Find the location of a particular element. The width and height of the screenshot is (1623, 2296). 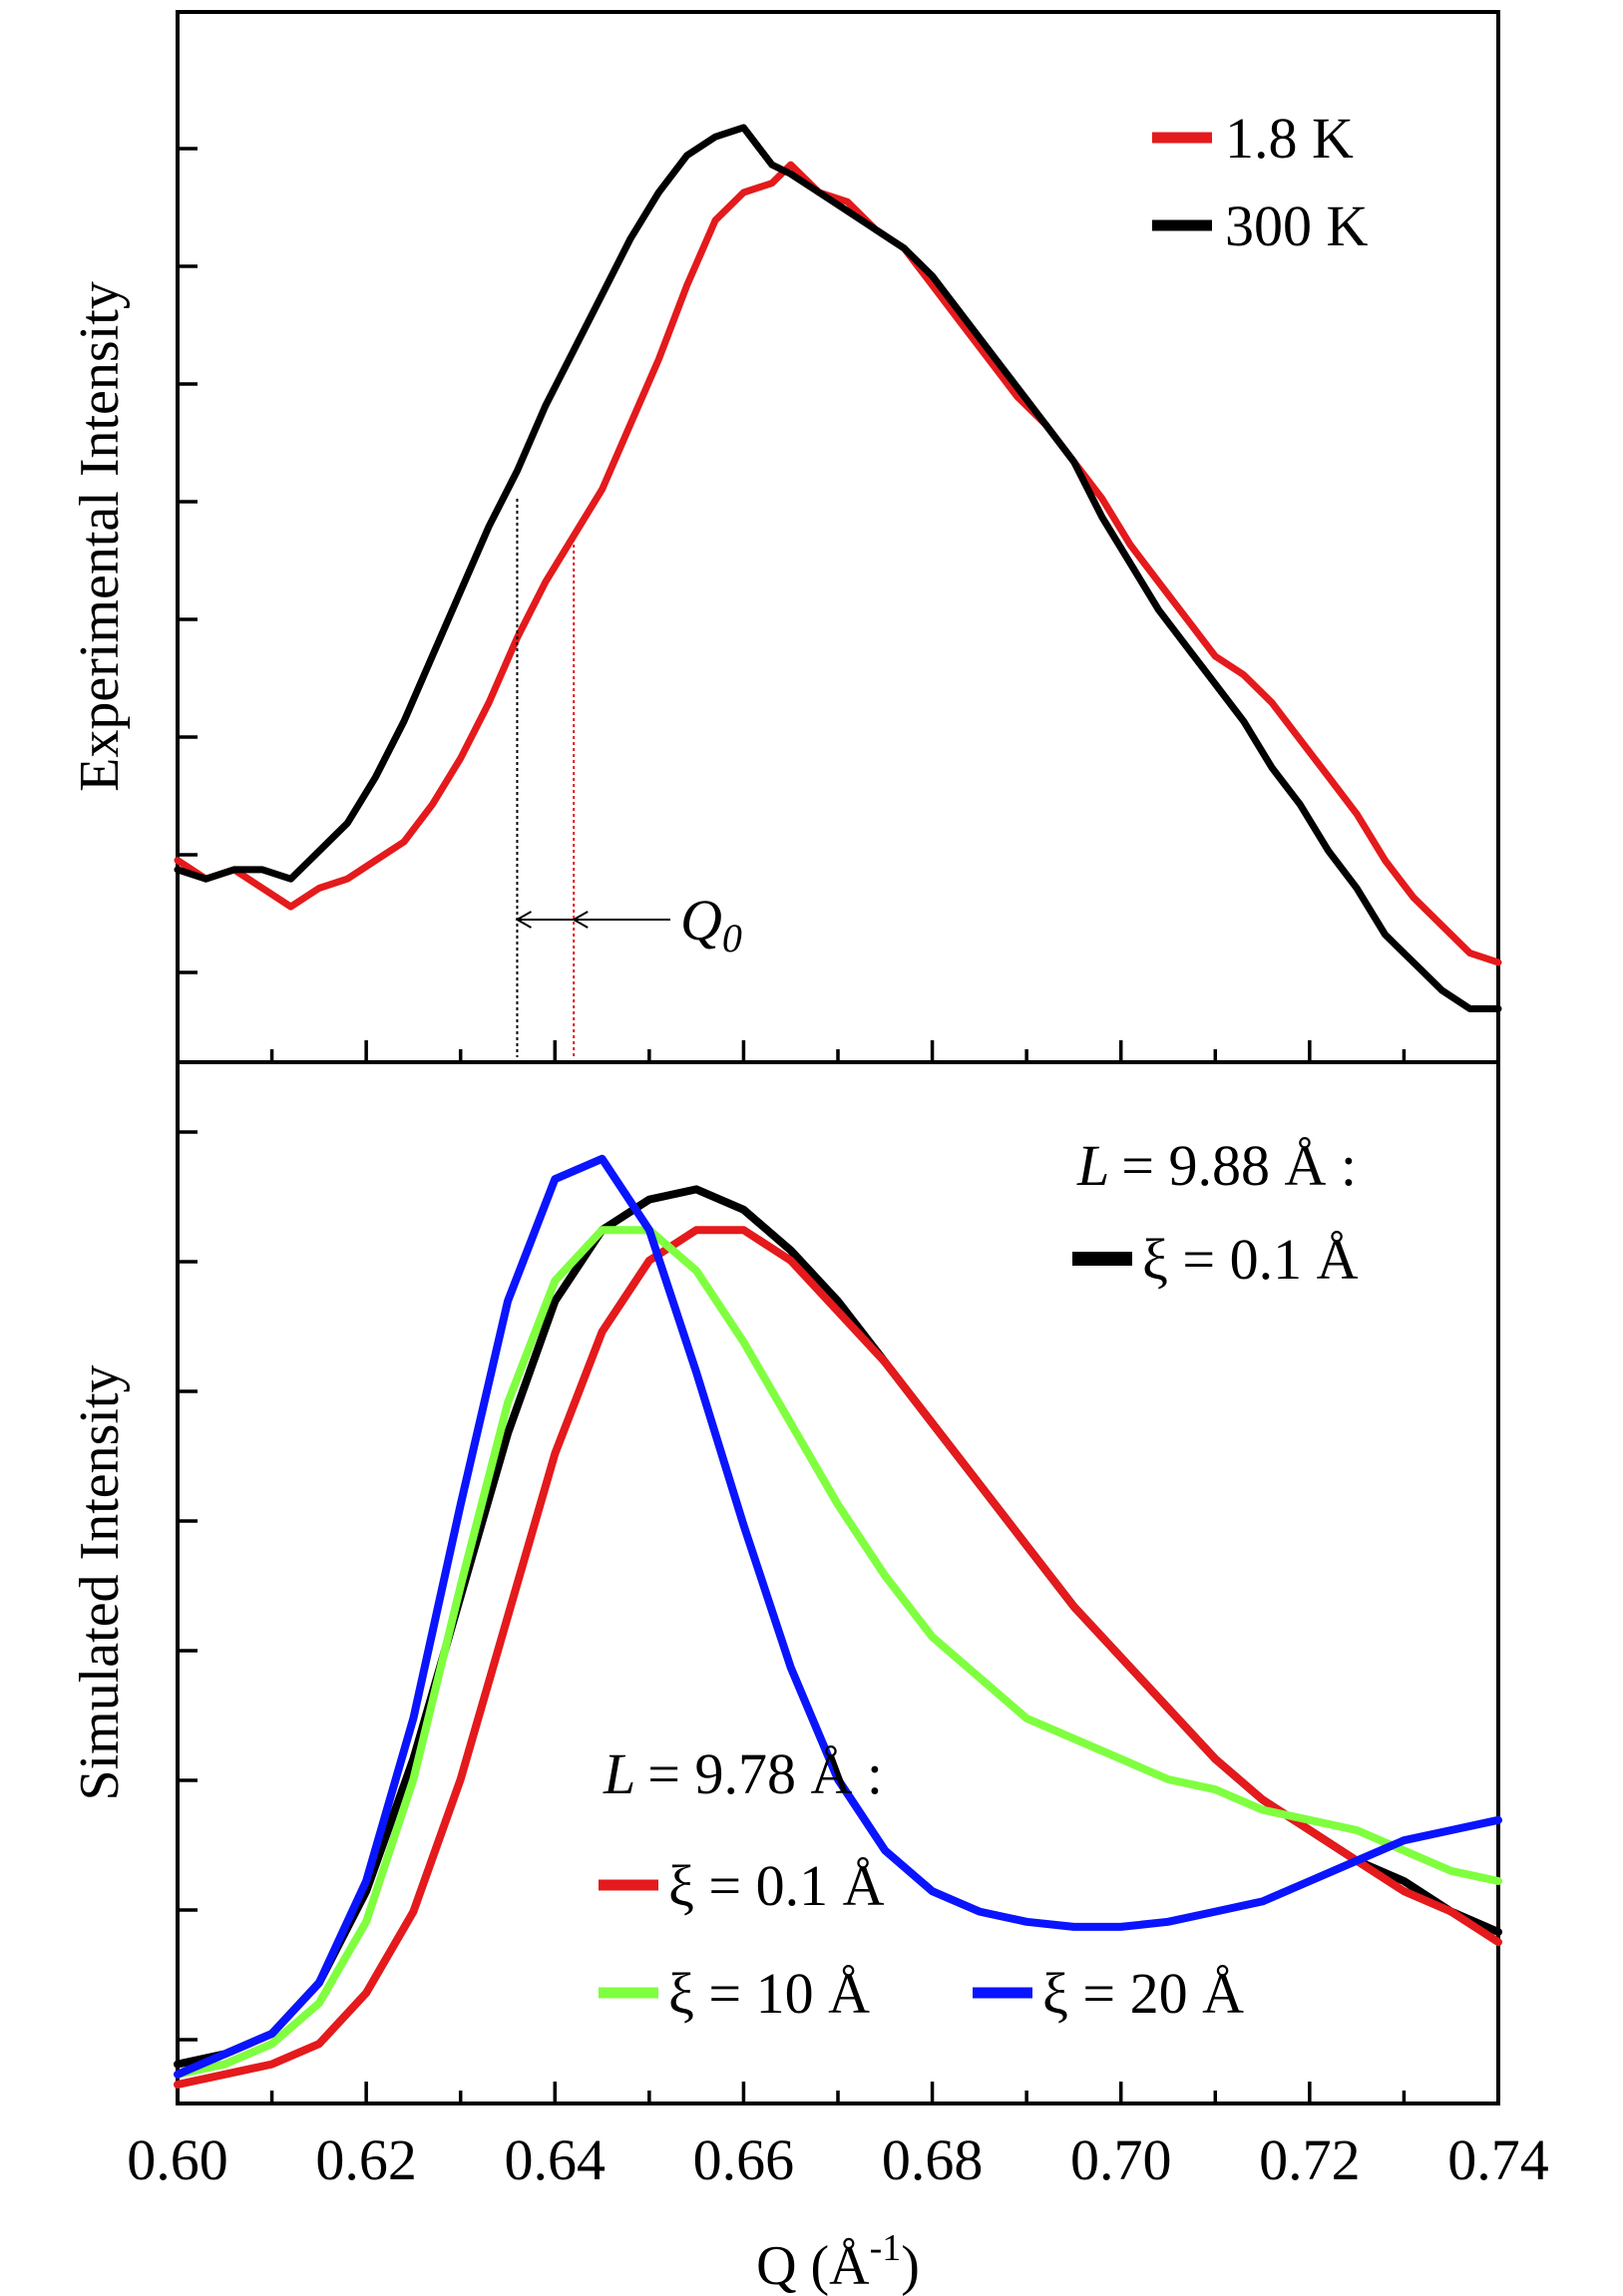

top-legend: 1.8 K 300 K is located at coordinates (1260, 182).